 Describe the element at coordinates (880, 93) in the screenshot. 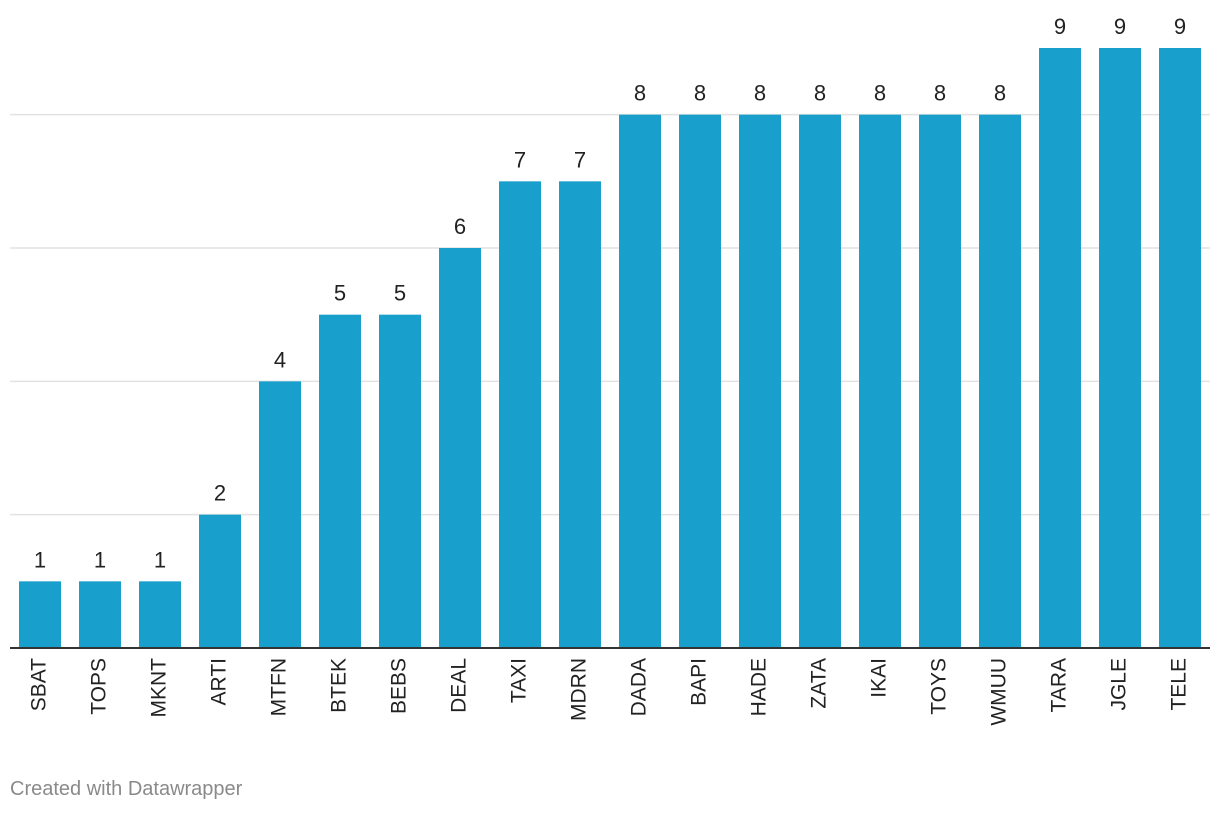

I see `value-label-ikai: 8` at that location.